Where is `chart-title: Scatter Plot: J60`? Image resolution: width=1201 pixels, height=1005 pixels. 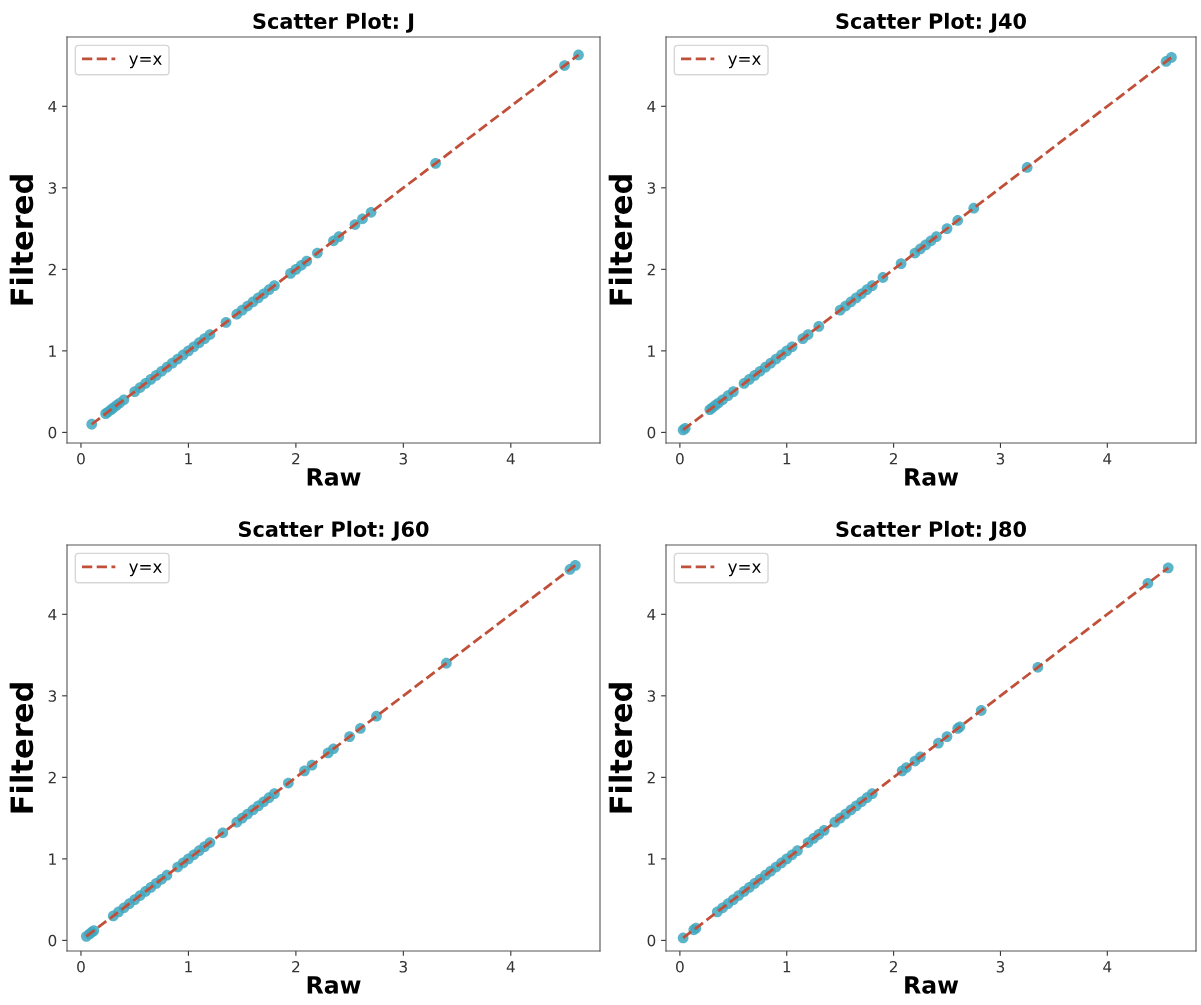 chart-title: Scatter Plot: J60 is located at coordinates (334, 530).